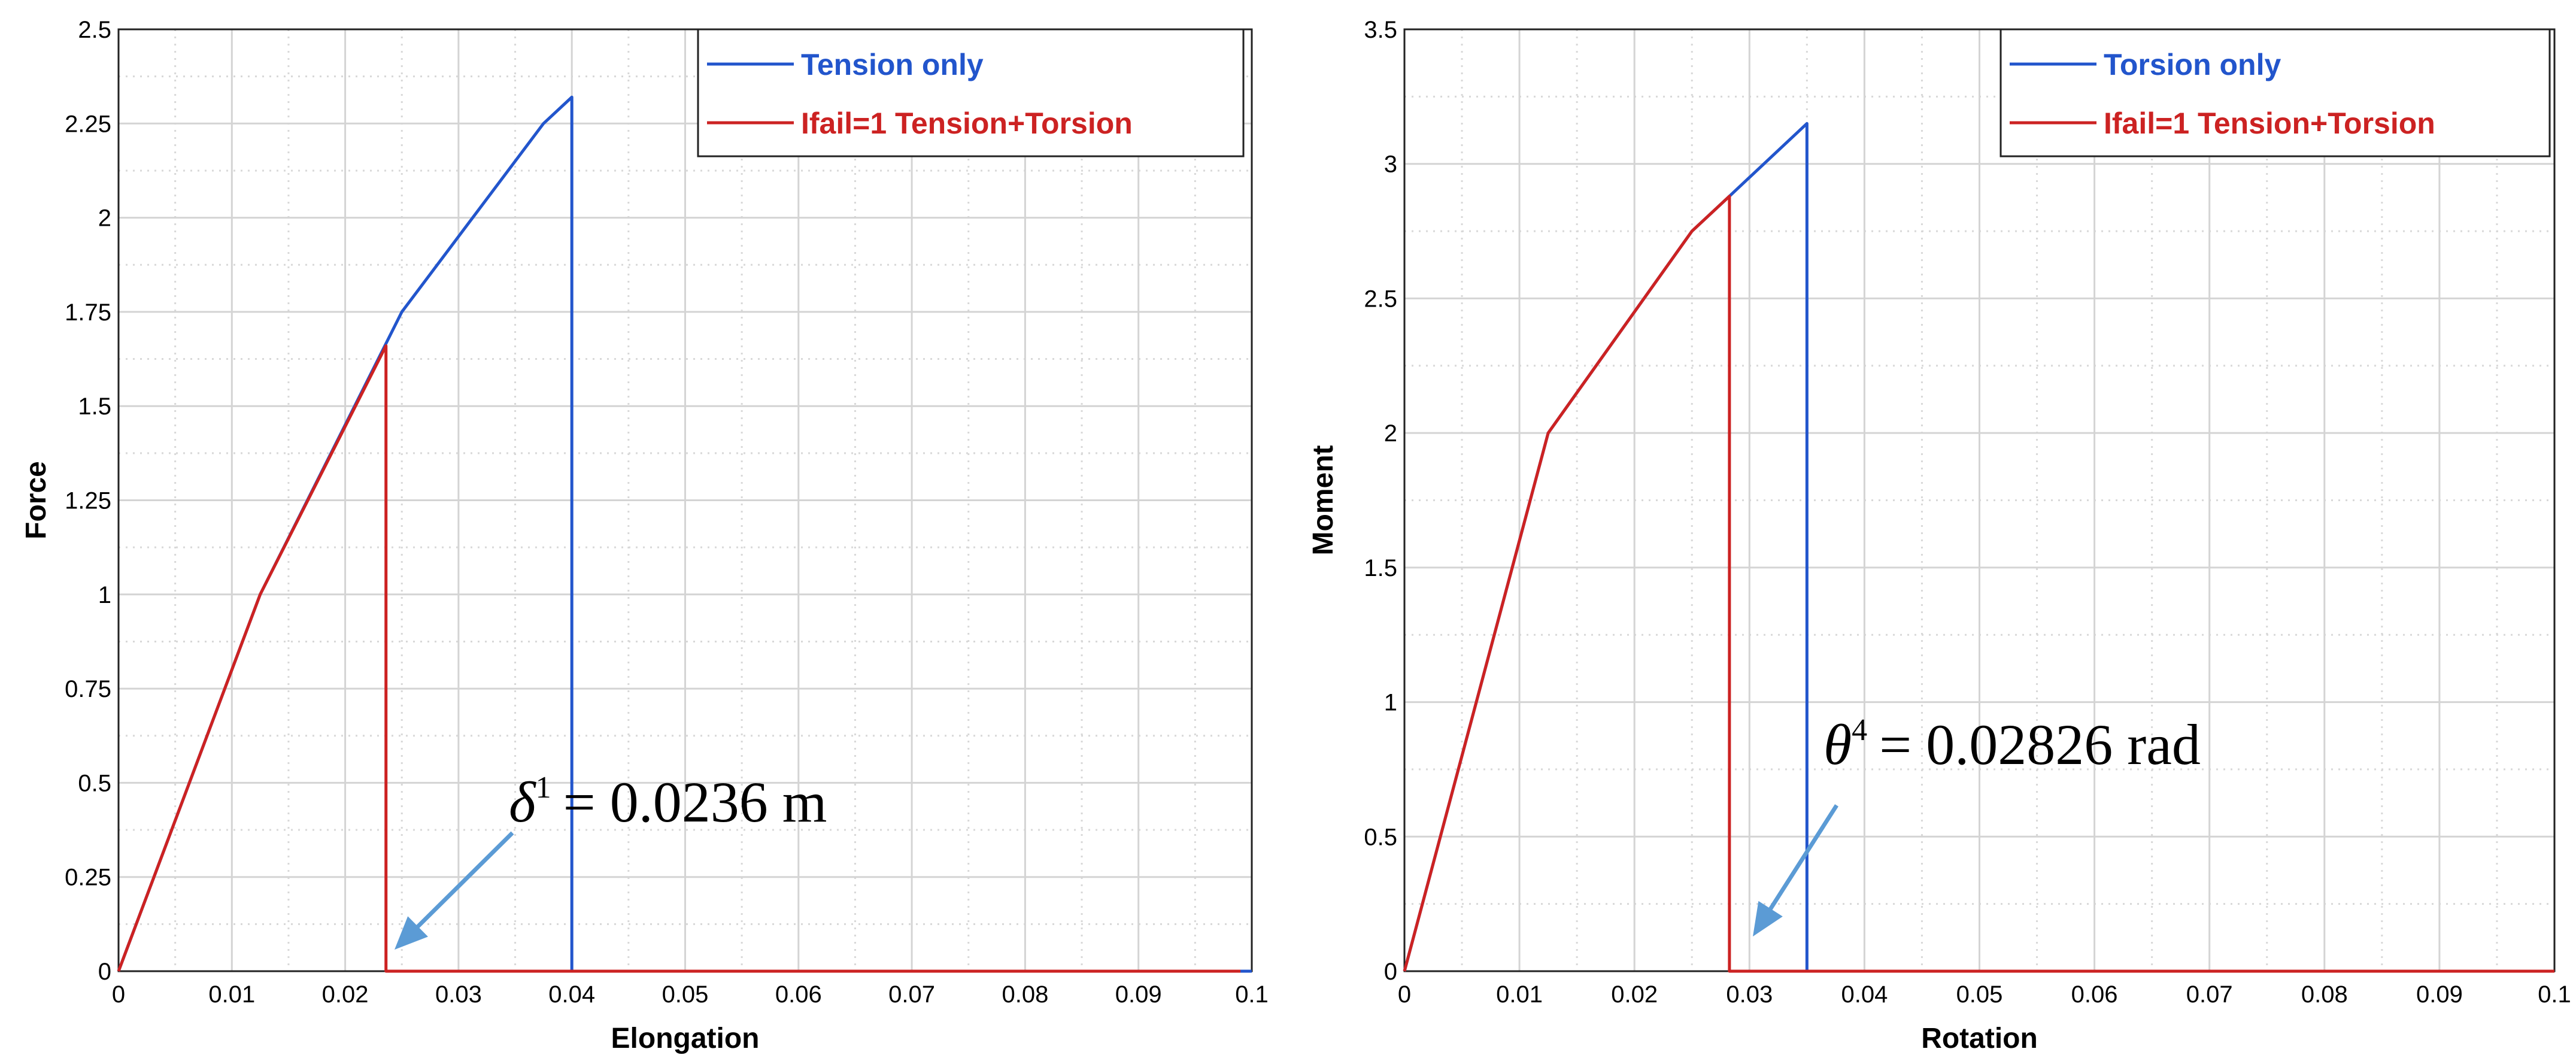 This screenshot has width=2576, height=1064. Describe the element at coordinates (1380, 30) in the screenshot. I see `y-tick-label: 3.5` at that location.